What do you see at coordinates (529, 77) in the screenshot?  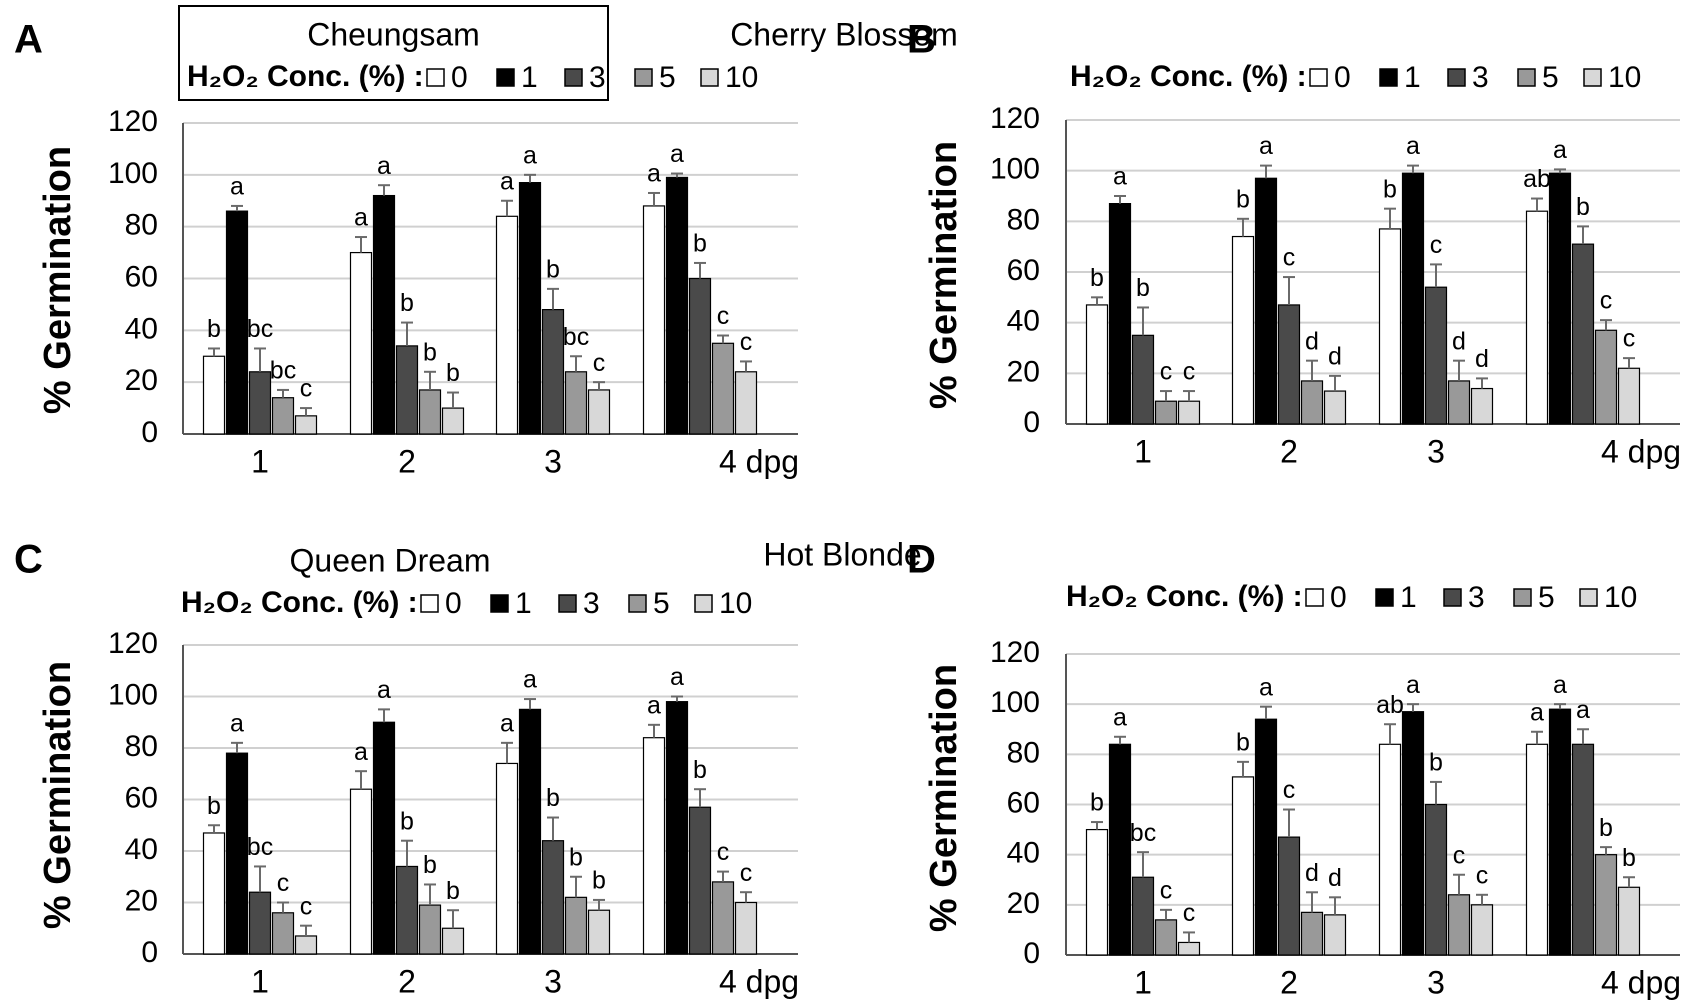 I see `legend-label-1: 1` at bounding box center [529, 77].